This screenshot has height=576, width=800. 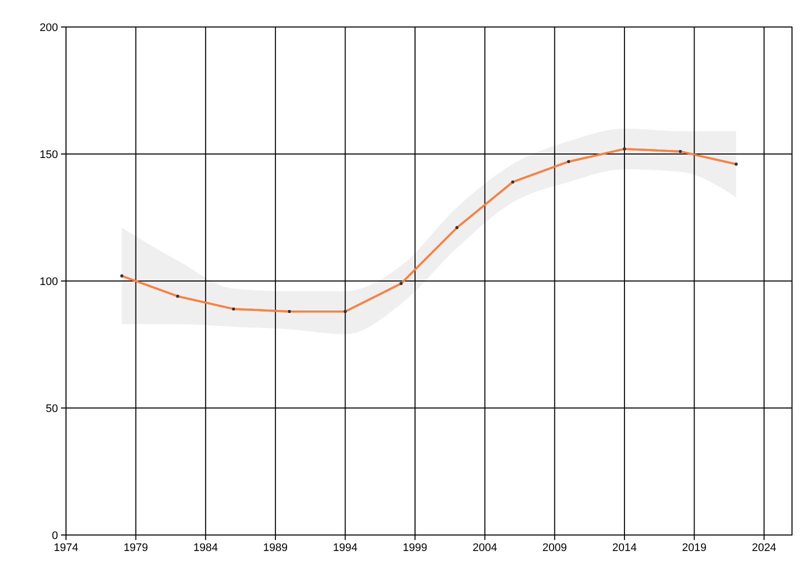 I want to click on x-tick-label: 2014, so click(x=624, y=548).